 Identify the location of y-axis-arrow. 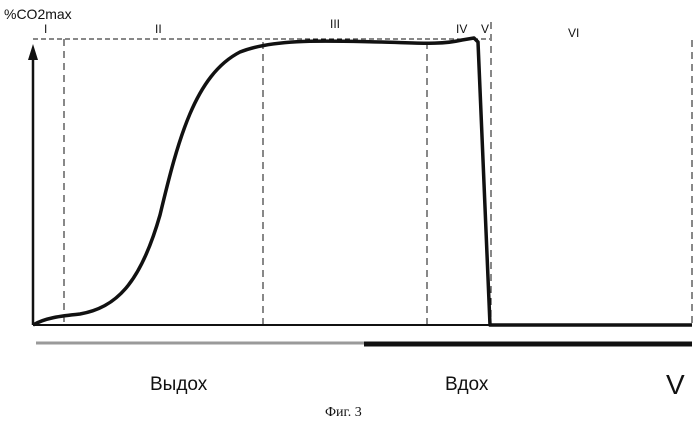
(33, 52).